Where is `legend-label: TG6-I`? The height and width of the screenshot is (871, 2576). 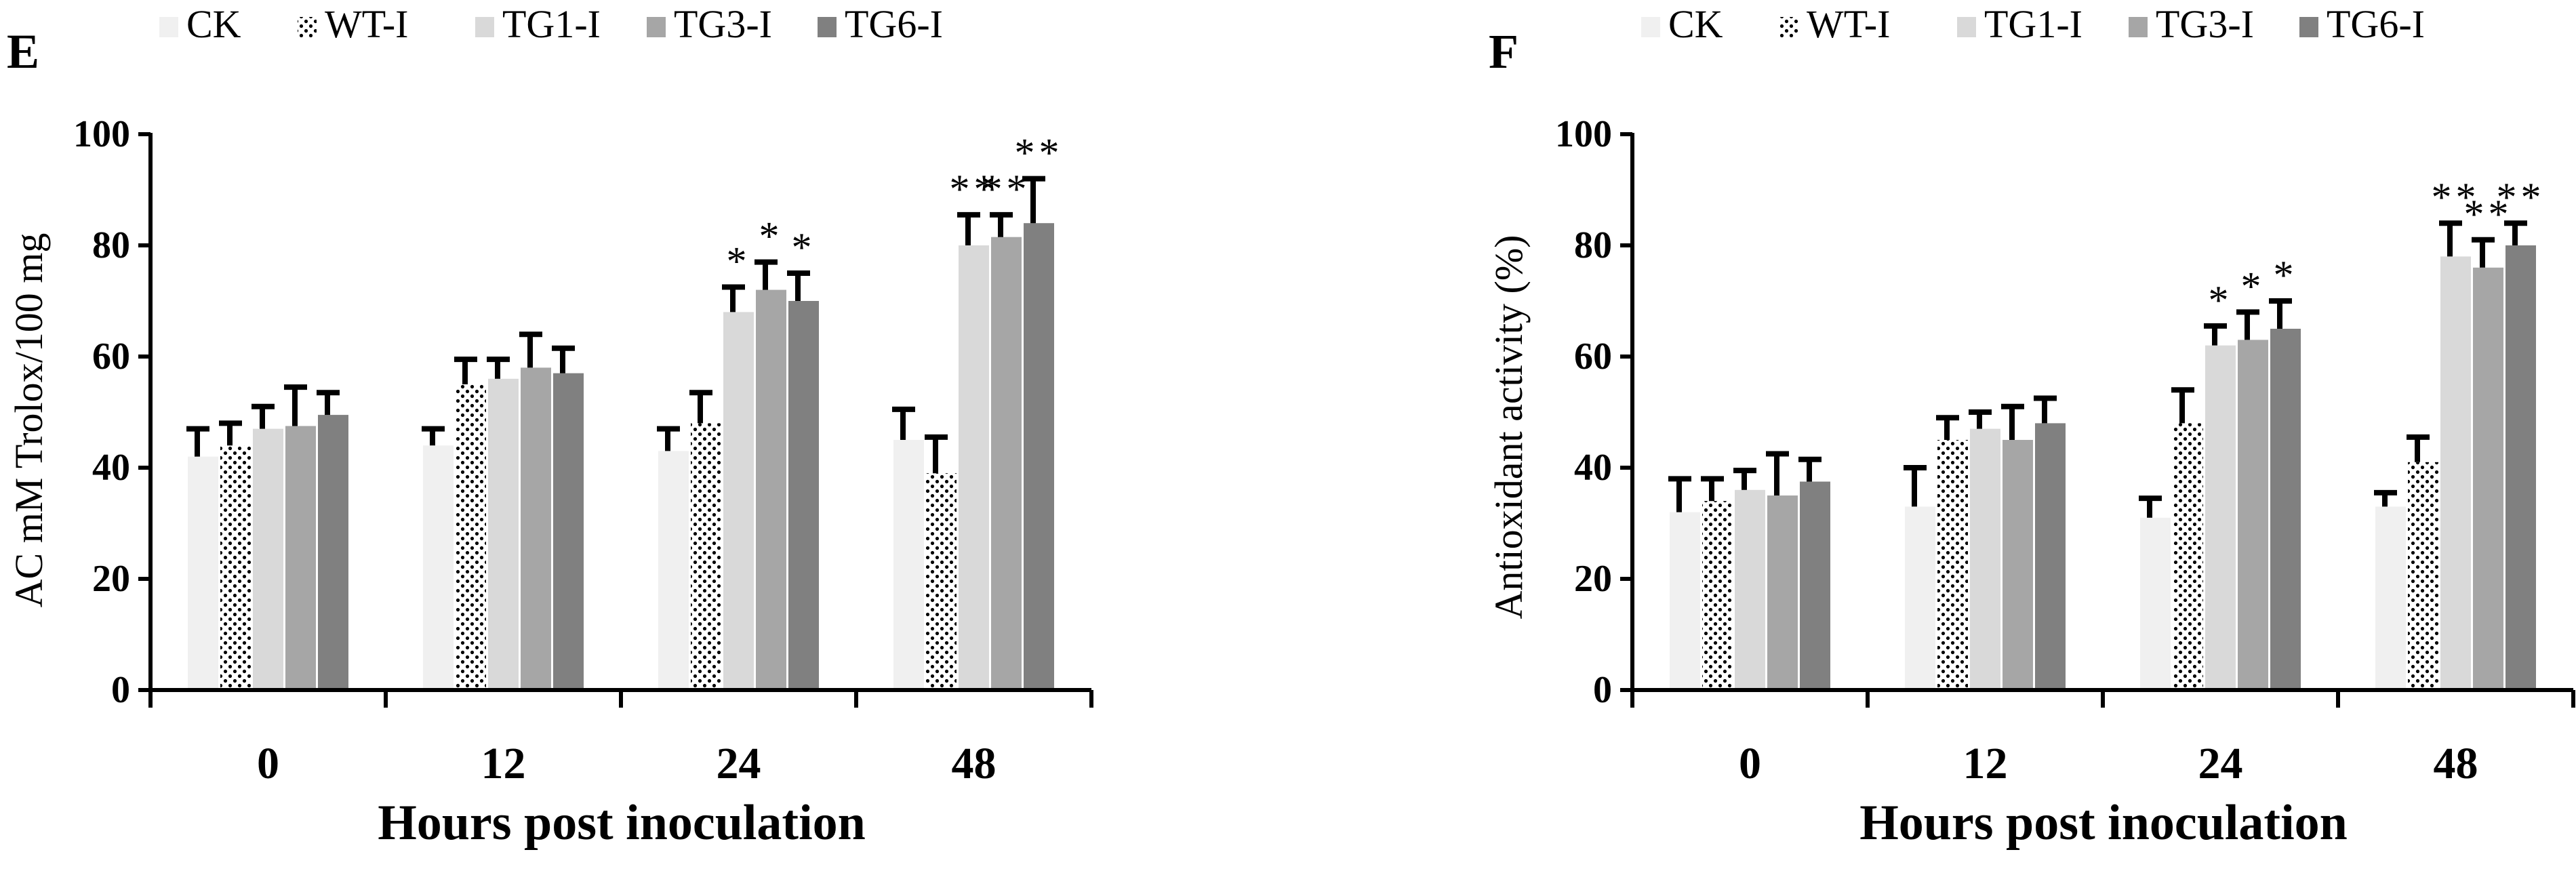
legend-label: TG6-I is located at coordinates (894, 24).